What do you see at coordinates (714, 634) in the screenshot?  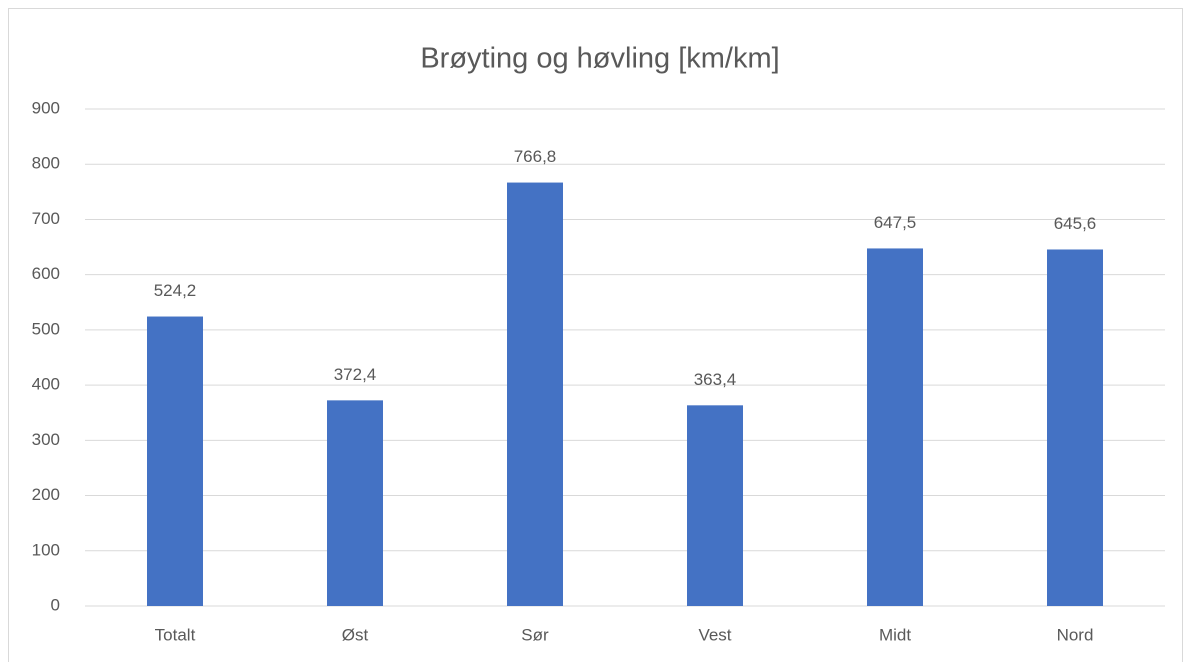 I see `x-tick-label: Vest` at bounding box center [714, 634].